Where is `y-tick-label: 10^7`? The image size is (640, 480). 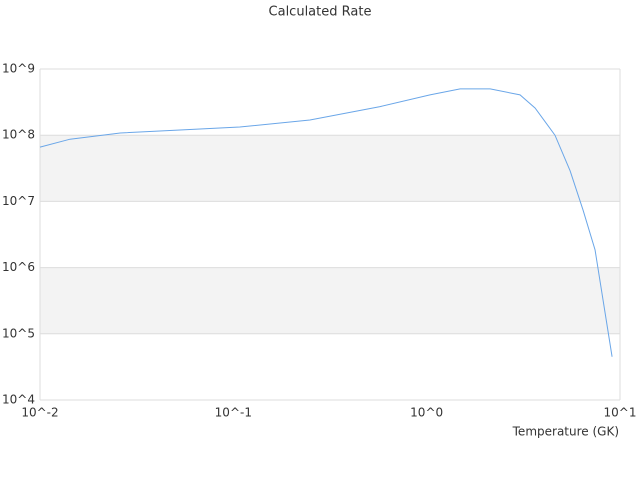 y-tick-label: 10^7 is located at coordinates (18, 201).